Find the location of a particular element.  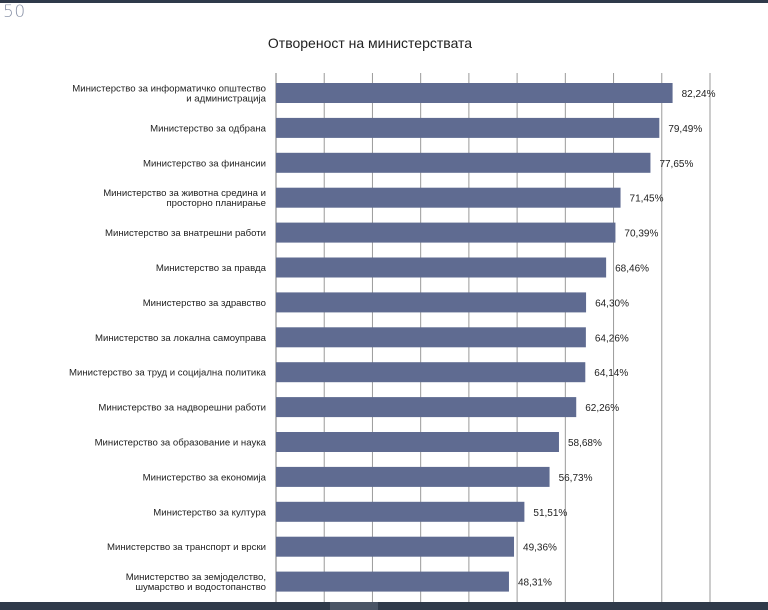

category-label: Министерство за здравство is located at coordinates (204, 303).